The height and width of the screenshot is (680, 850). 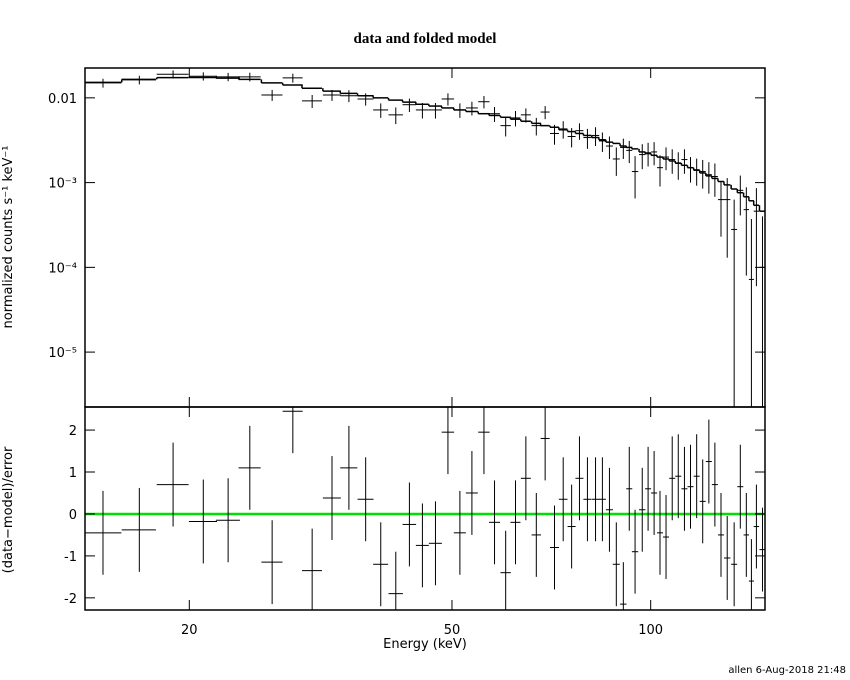 I want to click on y-tick-label: 1, so click(x=73, y=473).